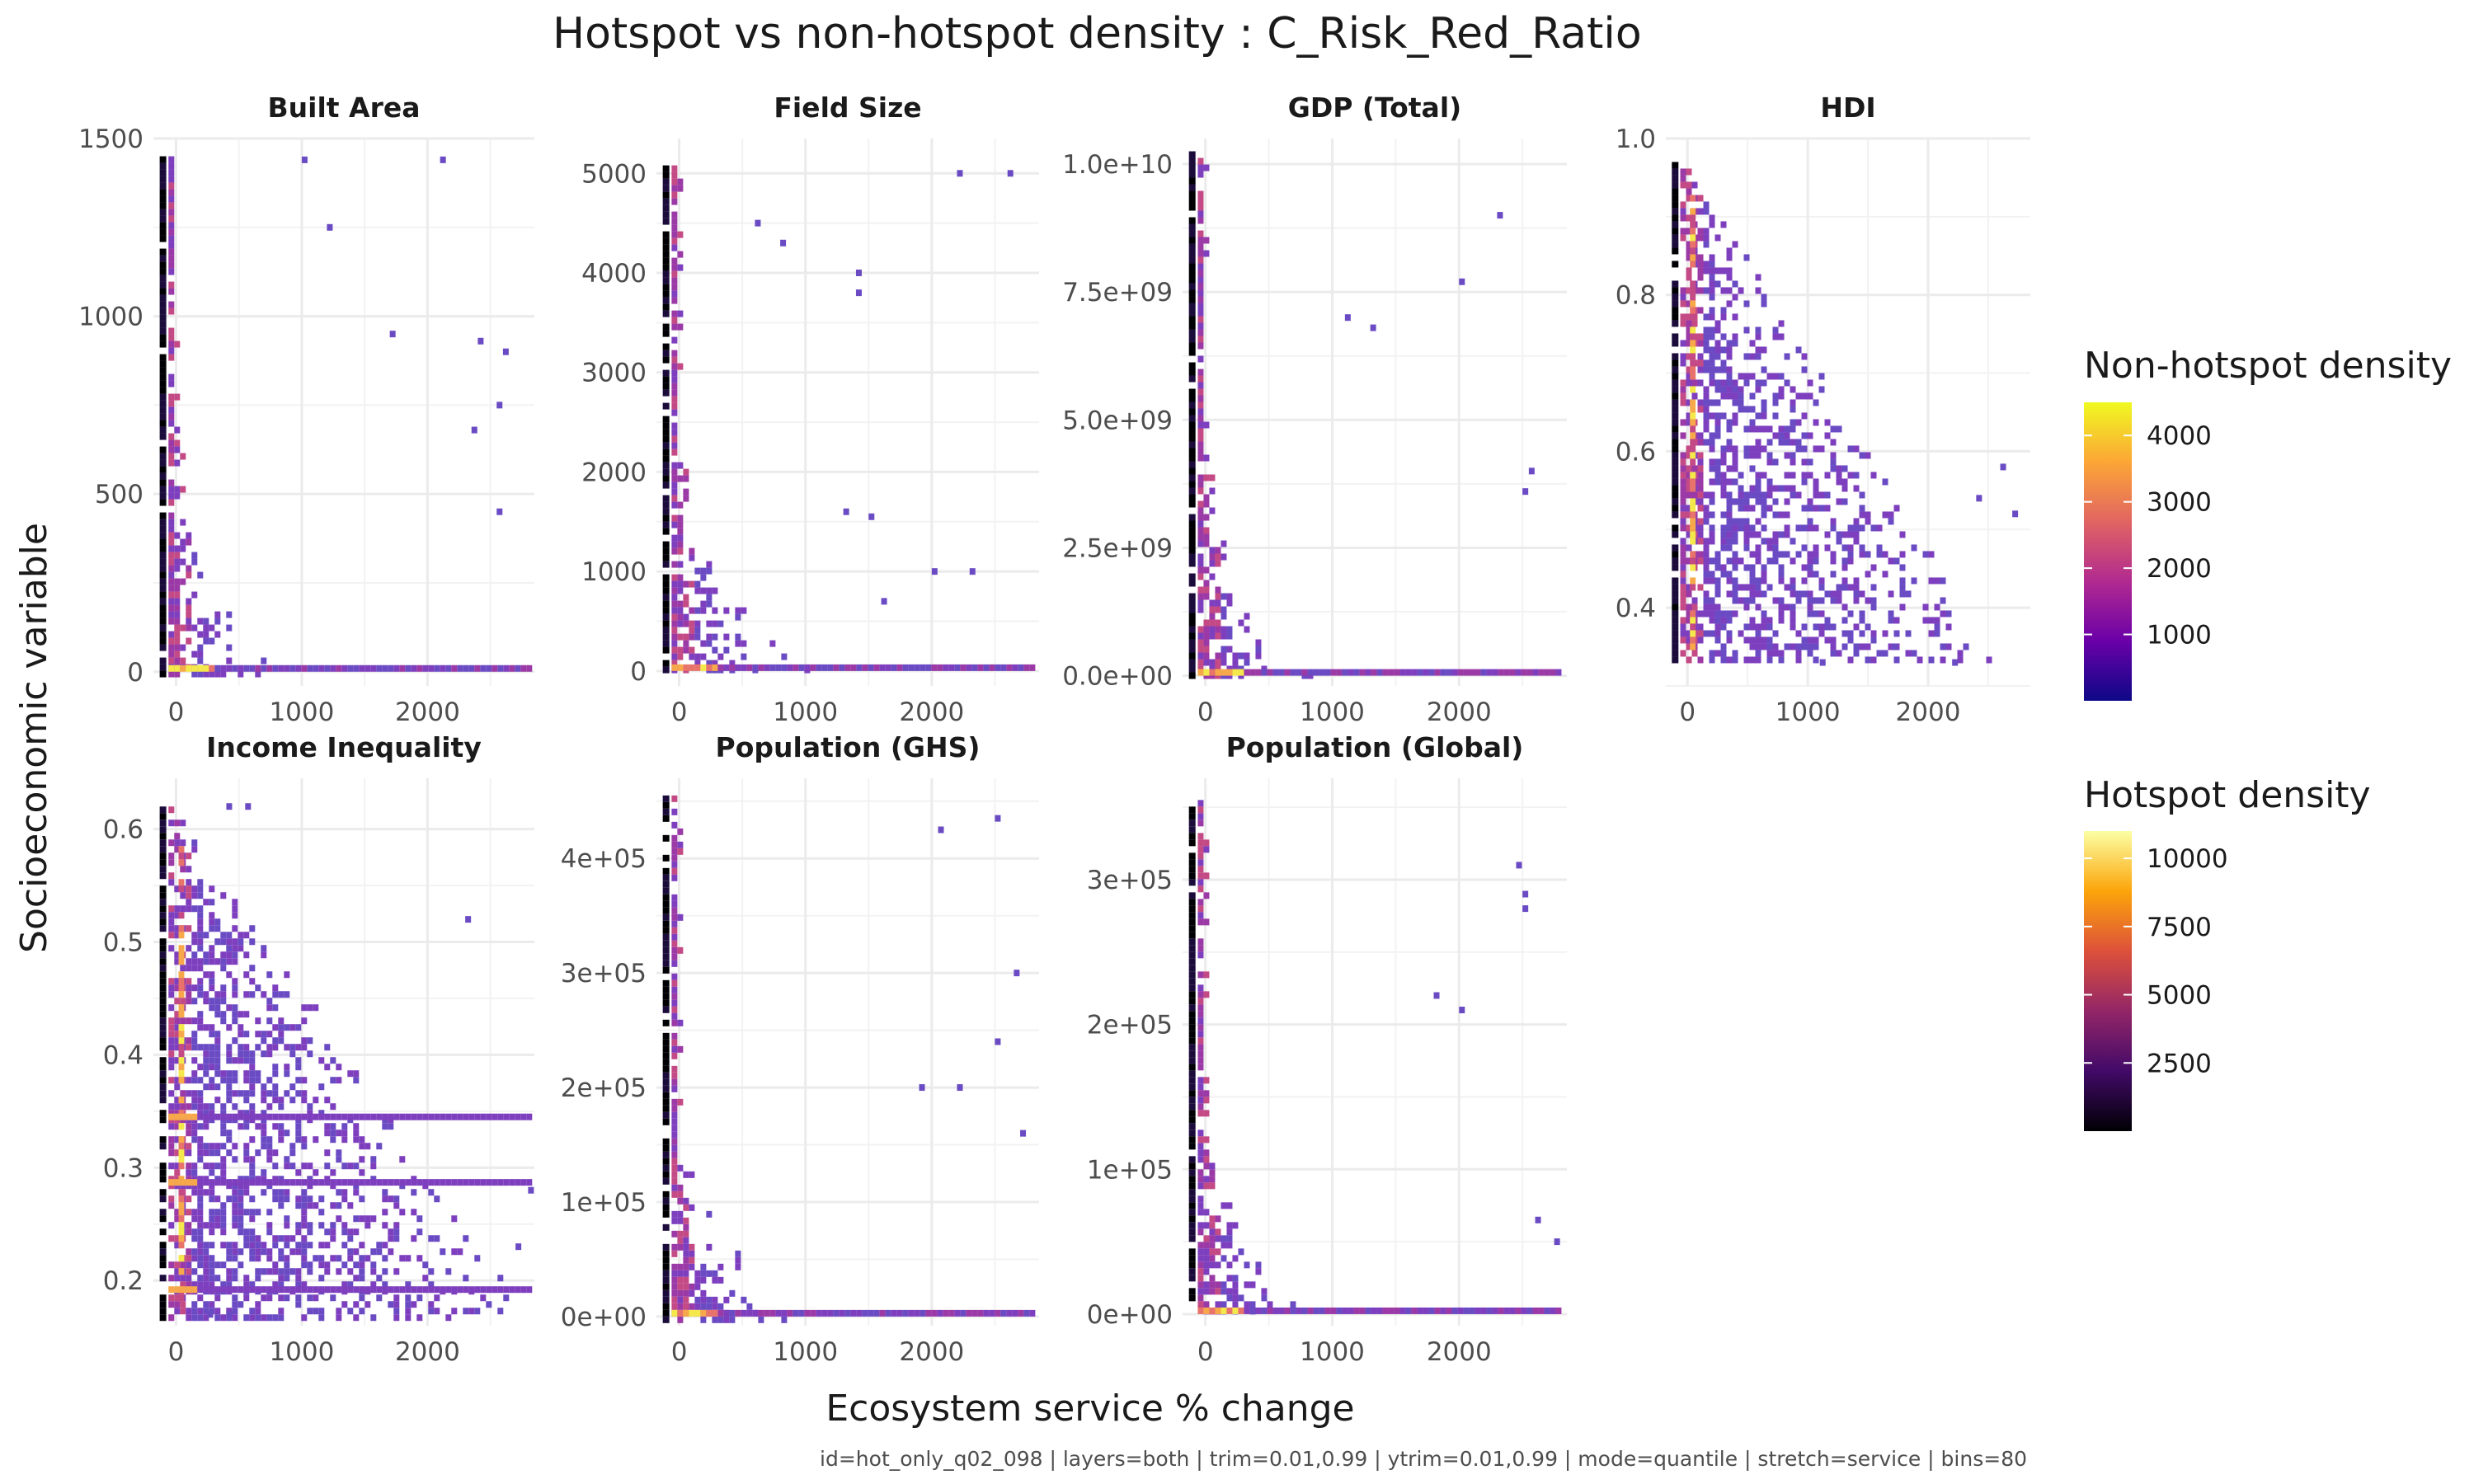  Describe the element at coordinates (2179, 503) in the screenshot. I see `legend-tick-label: 3000` at that location.